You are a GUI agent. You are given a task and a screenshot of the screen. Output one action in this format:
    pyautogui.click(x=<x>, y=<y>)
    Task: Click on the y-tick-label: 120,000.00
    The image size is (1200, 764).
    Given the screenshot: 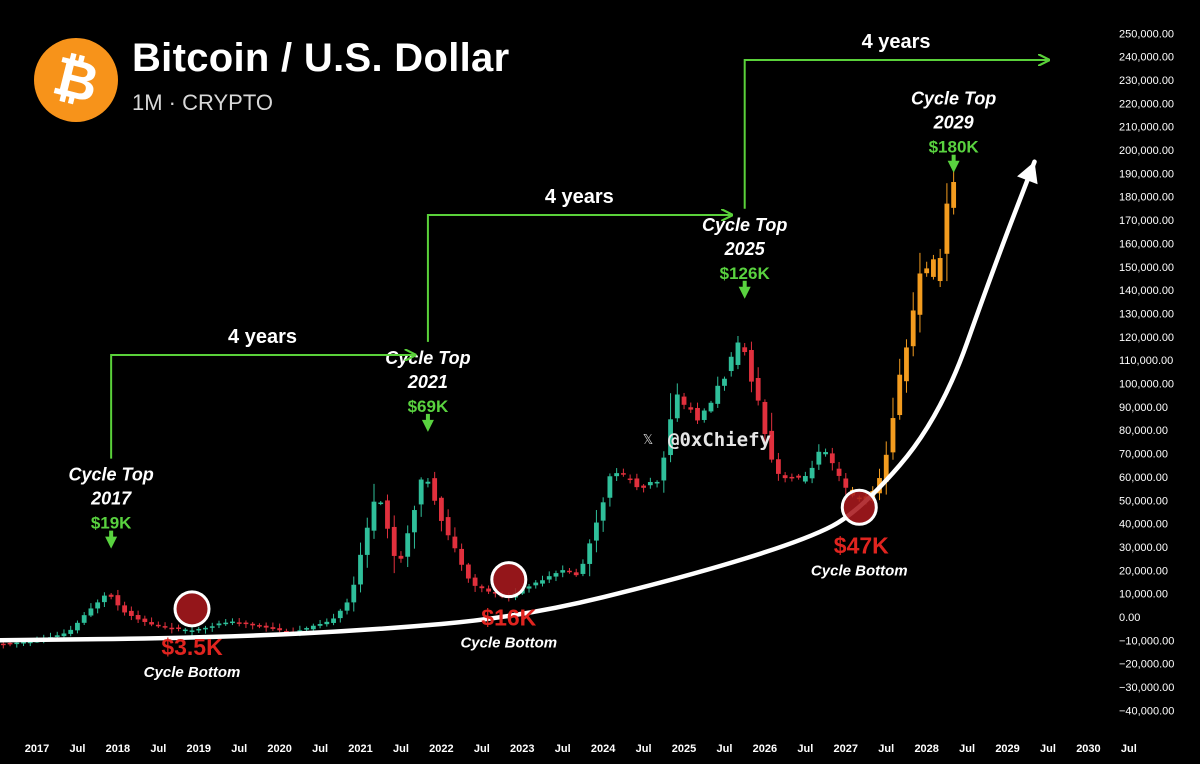 What is the action you would take?
    pyautogui.click(x=1146, y=338)
    